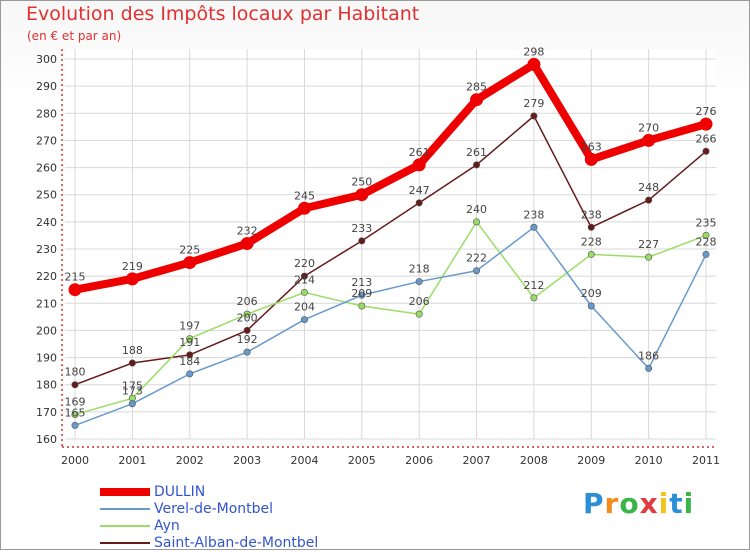  What do you see at coordinates (46, 222) in the screenshot?
I see `y-tick-label: 240` at bounding box center [46, 222].